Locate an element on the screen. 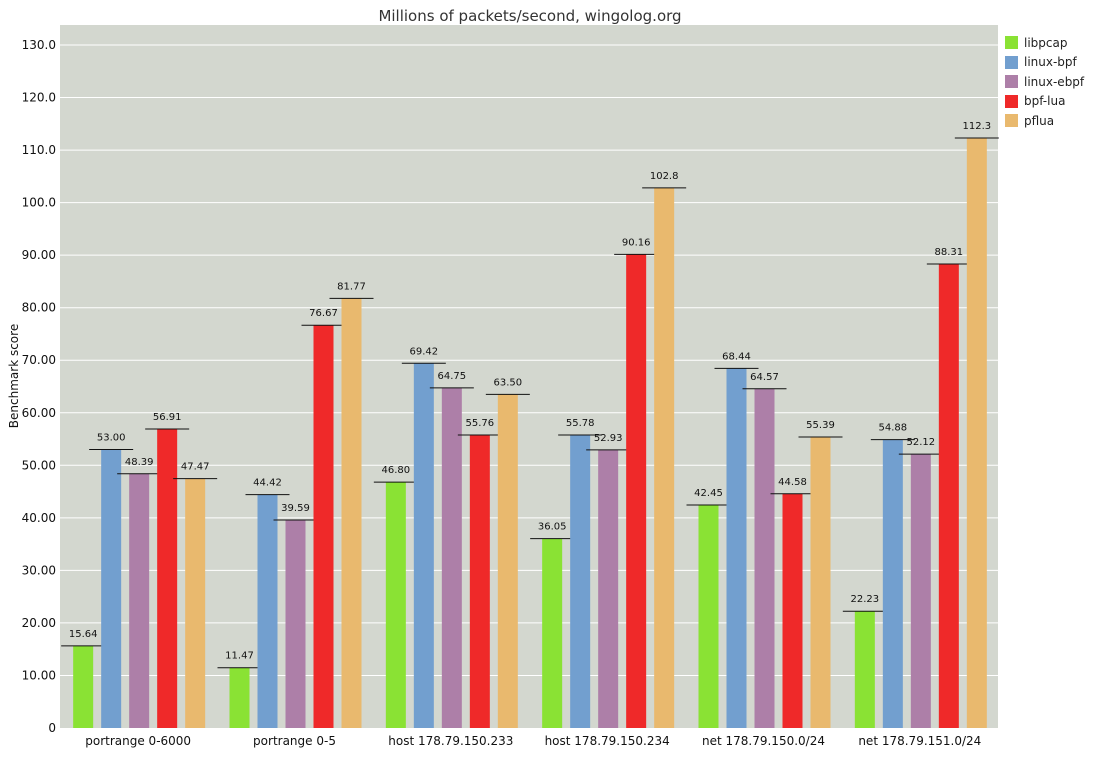  y-axis-label: Benchmark score is located at coordinates (14, 376).